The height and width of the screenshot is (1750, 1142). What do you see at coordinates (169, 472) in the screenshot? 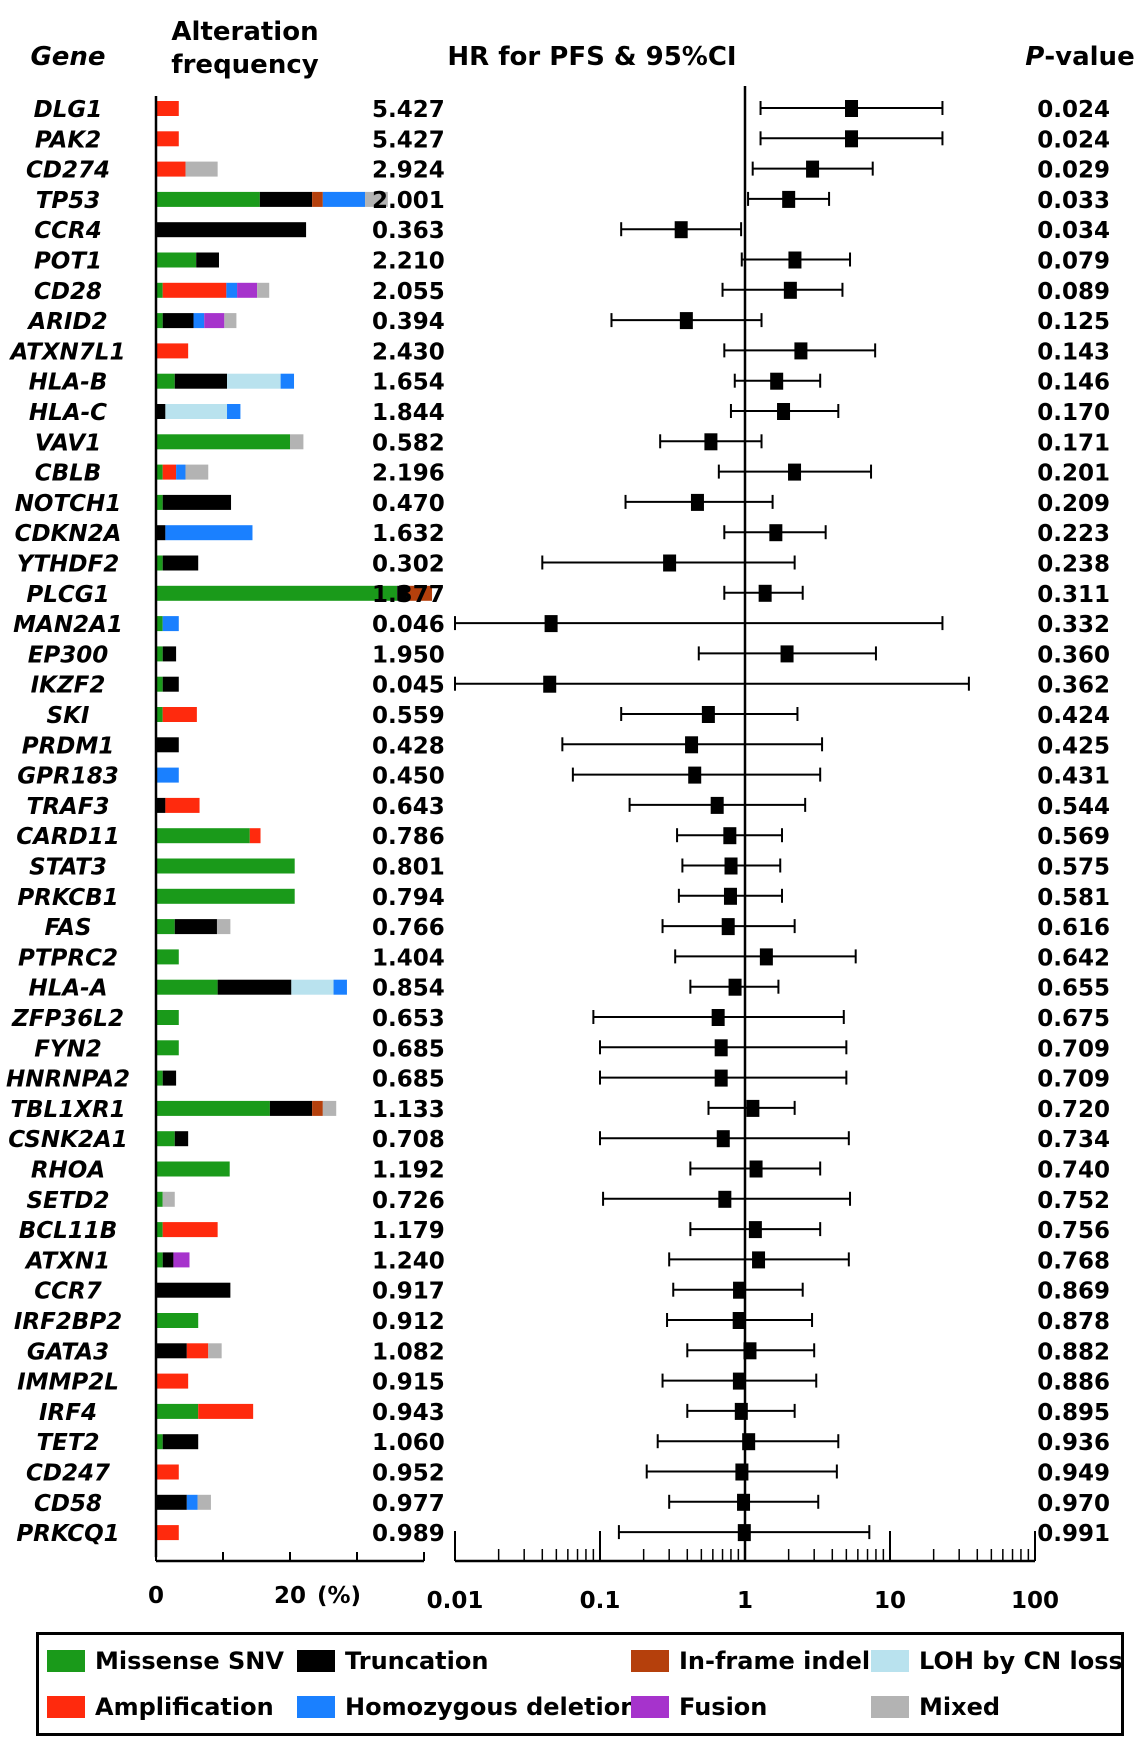
I see `bar-cblb-amplification` at bounding box center [169, 472].